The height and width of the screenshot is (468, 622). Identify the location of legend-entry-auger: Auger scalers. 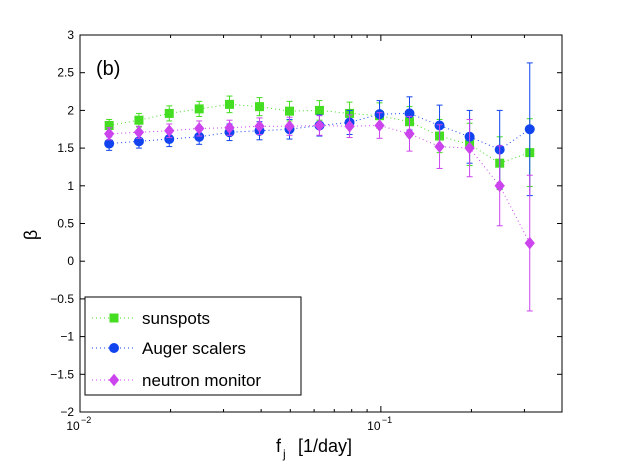
(169, 348).